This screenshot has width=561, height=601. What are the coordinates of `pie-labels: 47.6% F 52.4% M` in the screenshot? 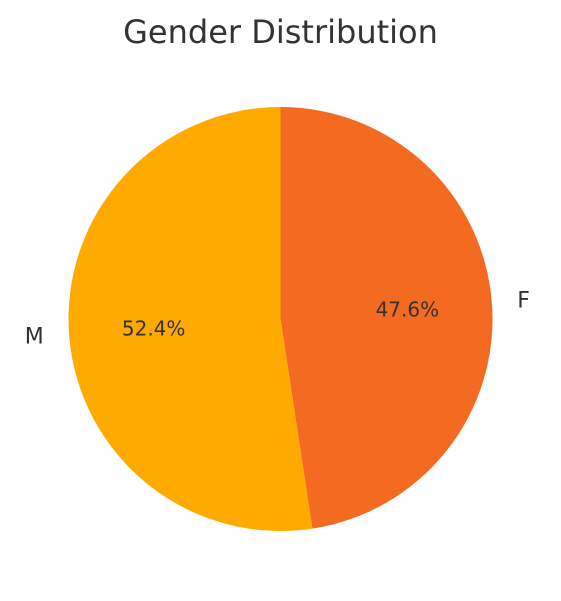 It's located at (277, 319).